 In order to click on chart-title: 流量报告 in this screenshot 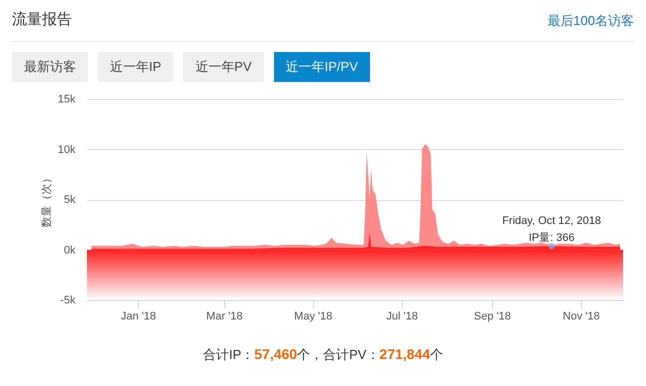, I will do `click(42, 19)`.